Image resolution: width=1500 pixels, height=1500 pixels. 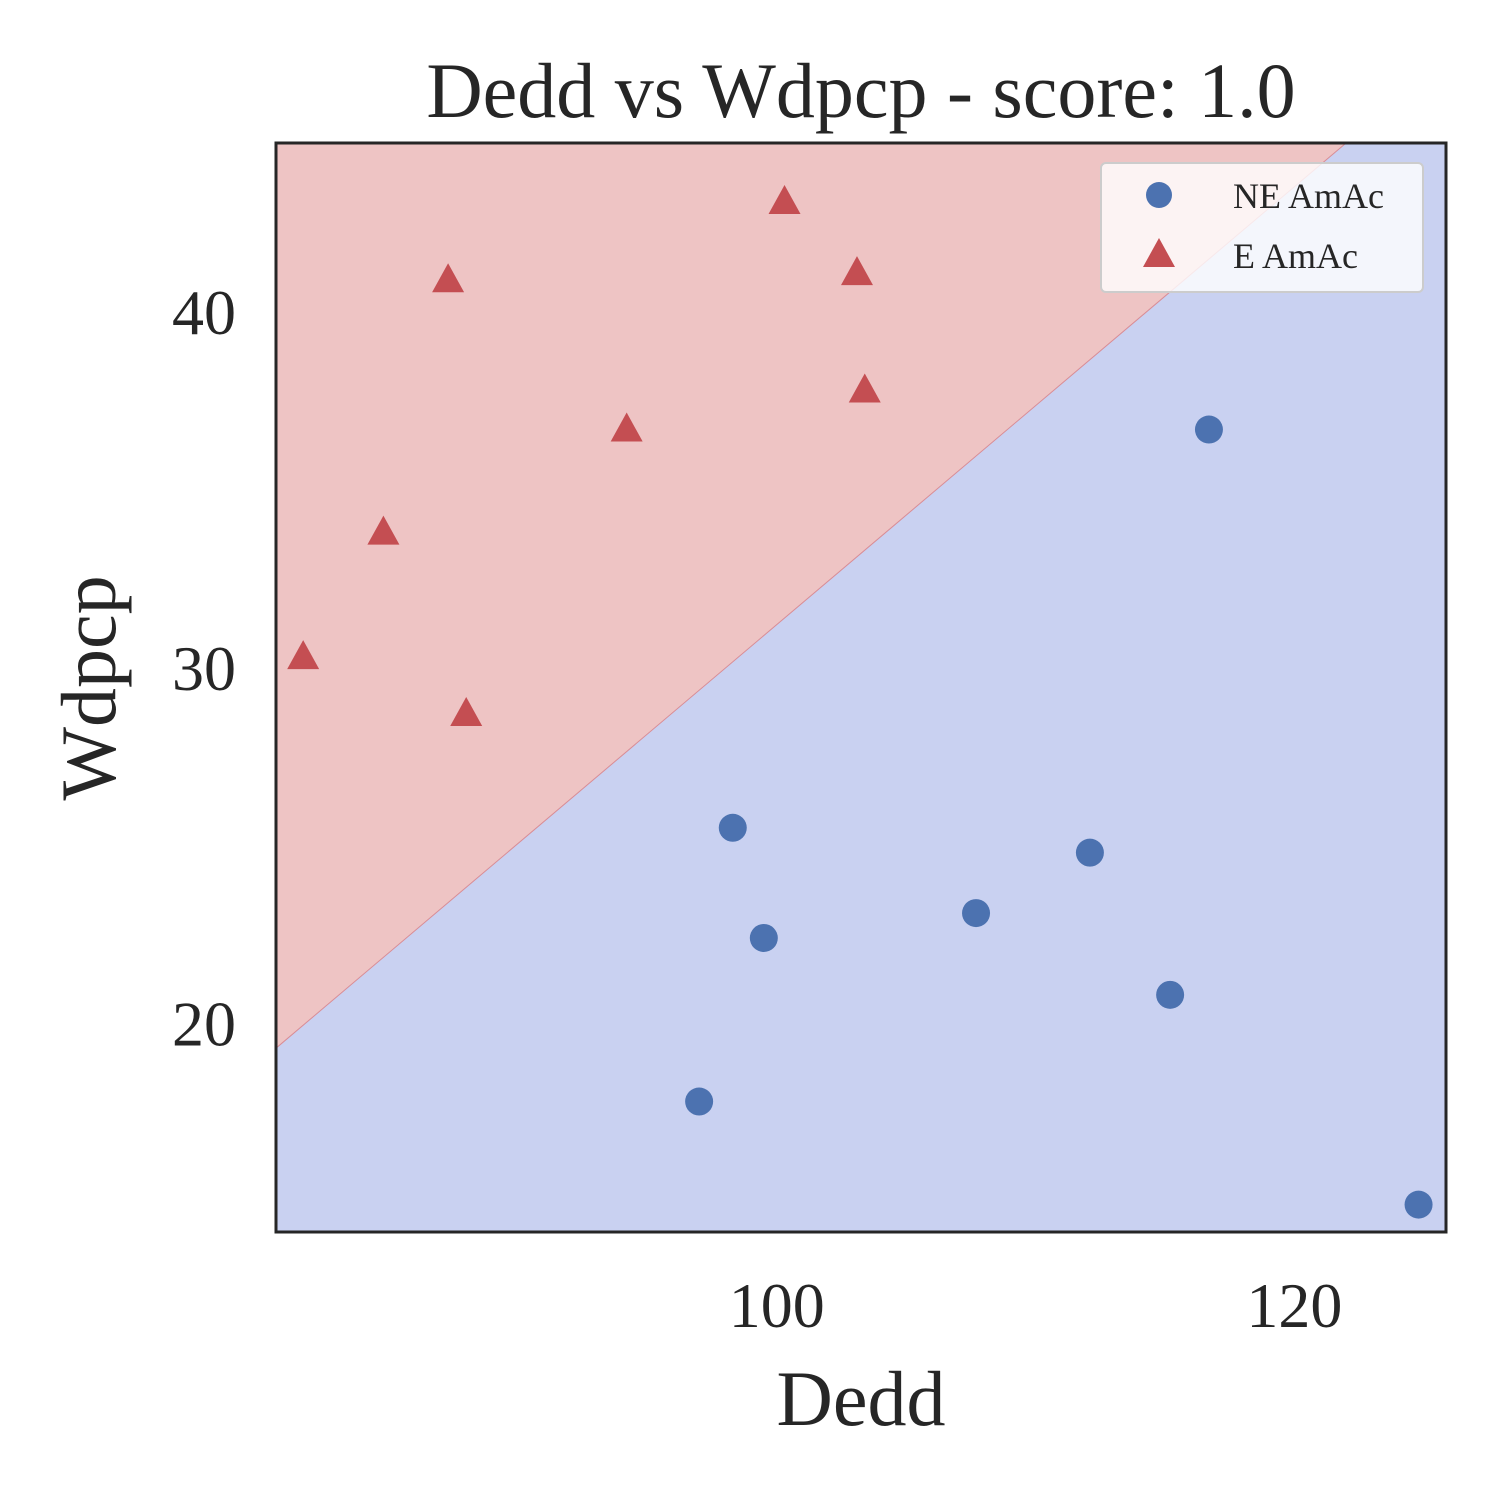 What do you see at coordinates (1159, 252) in the screenshot?
I see `legend-marker-e-amac` at bounding box center [1159, 252].